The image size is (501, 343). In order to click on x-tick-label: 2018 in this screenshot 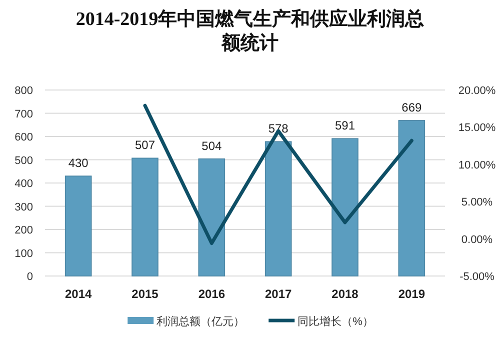, I will do `click(345, 294)`.